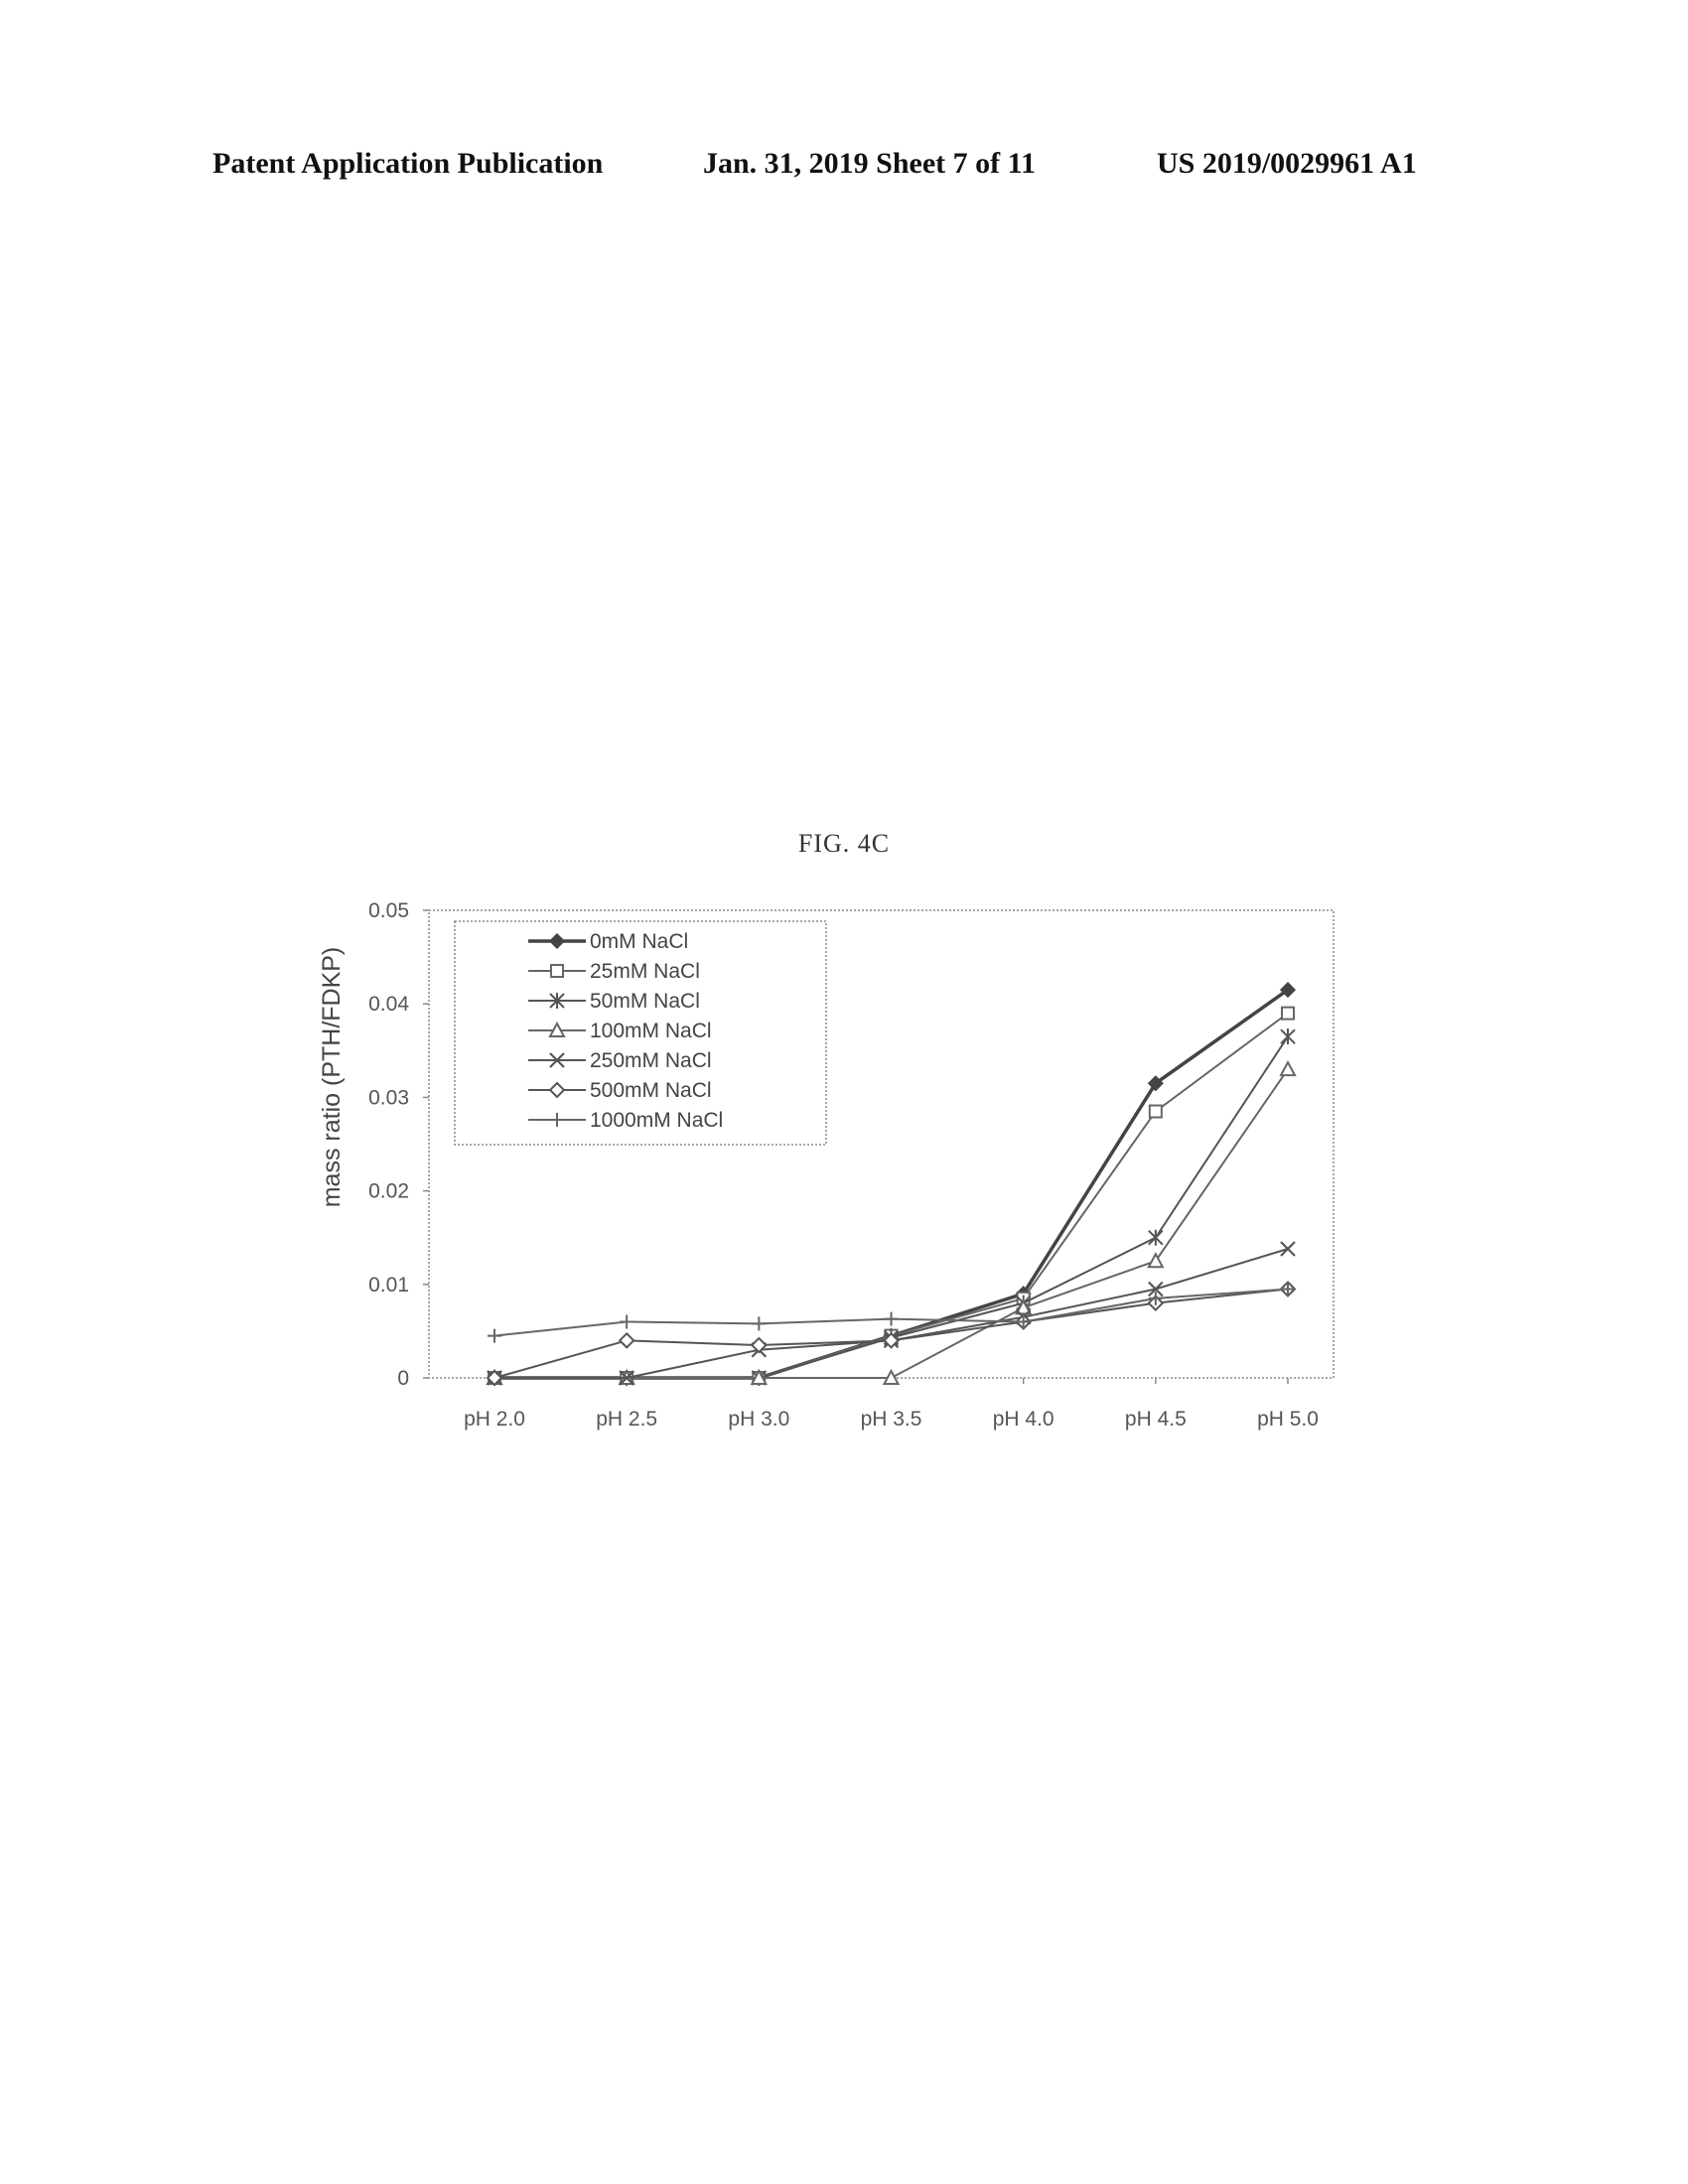 Image resolution: width=1688 pixels, height=2184 pixels. What do you see at coordinates (388, 1004) in the screenshot?
I see `y-tick-label: 0.04` at bounding box center [388, 1004].